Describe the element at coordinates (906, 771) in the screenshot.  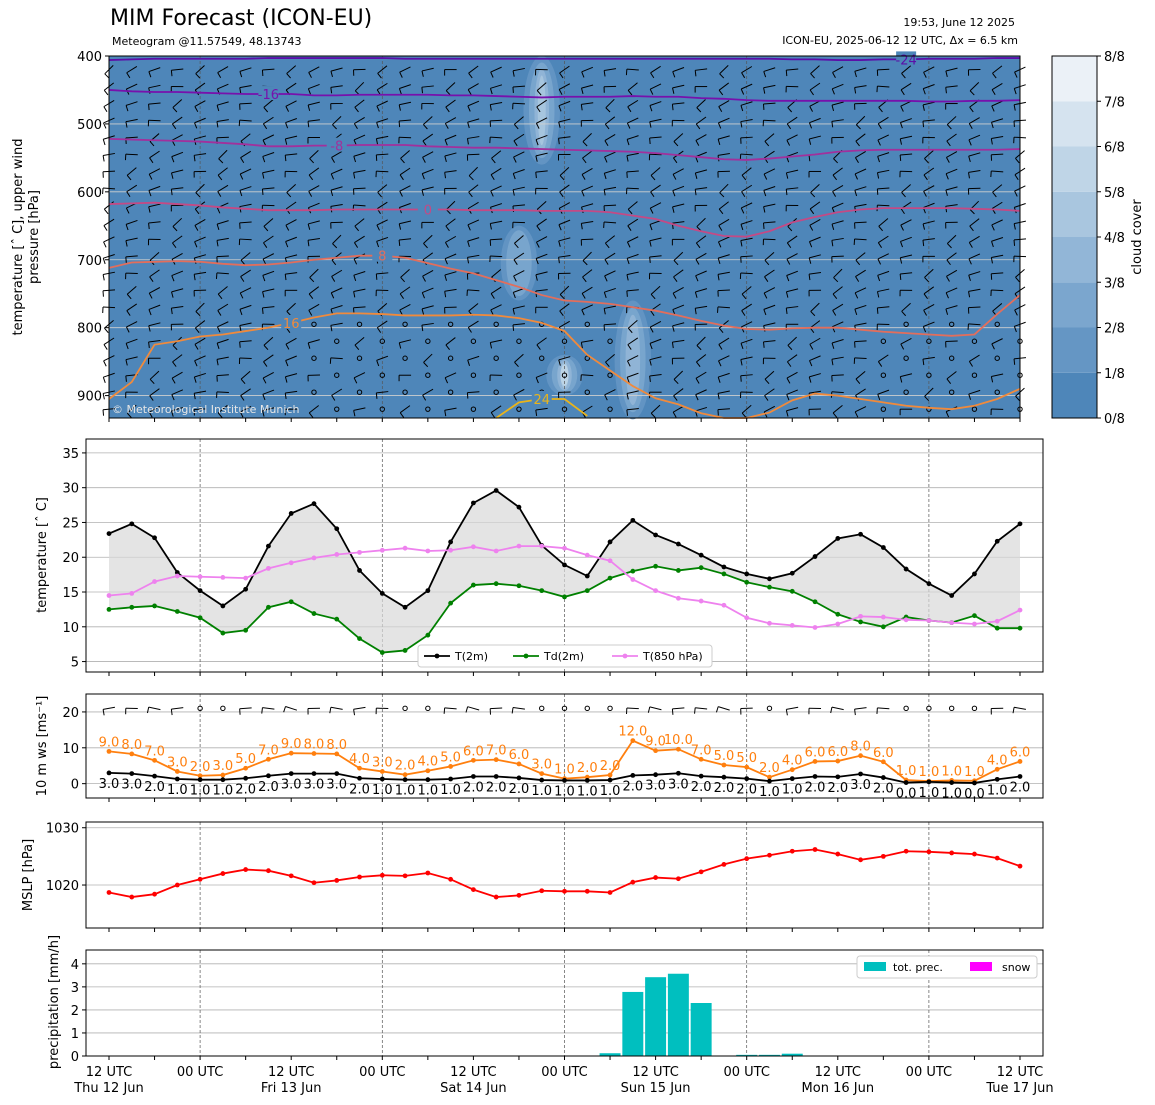
I see `gust-data-label: 1.0` at that location.